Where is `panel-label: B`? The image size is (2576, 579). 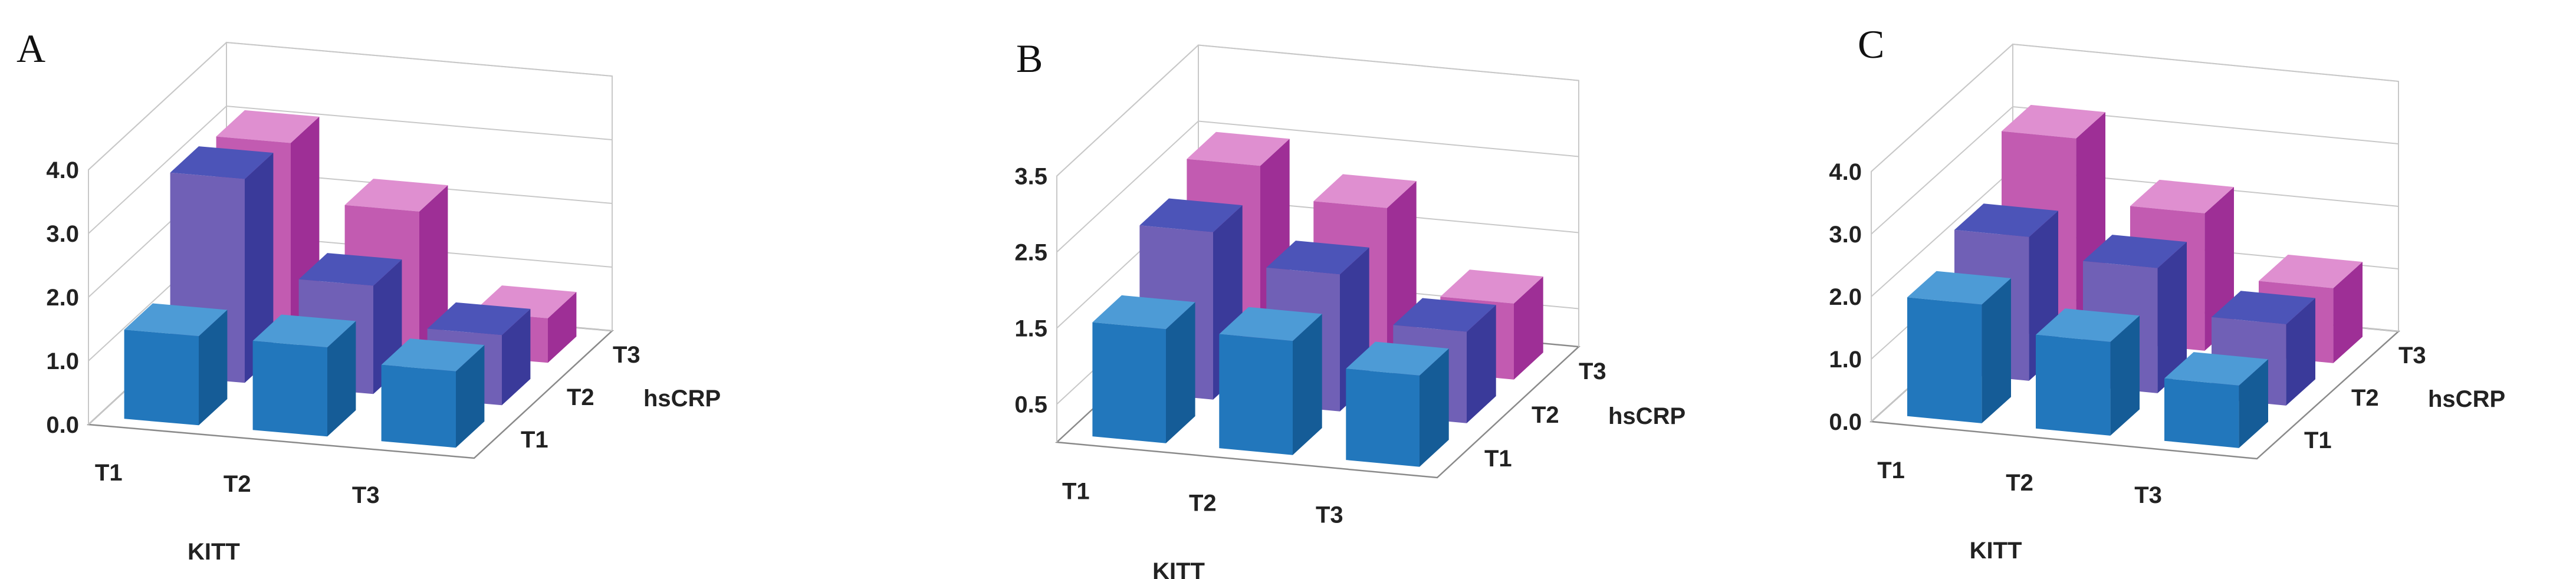
panel-label: B is located at coordinates (1029, 58).